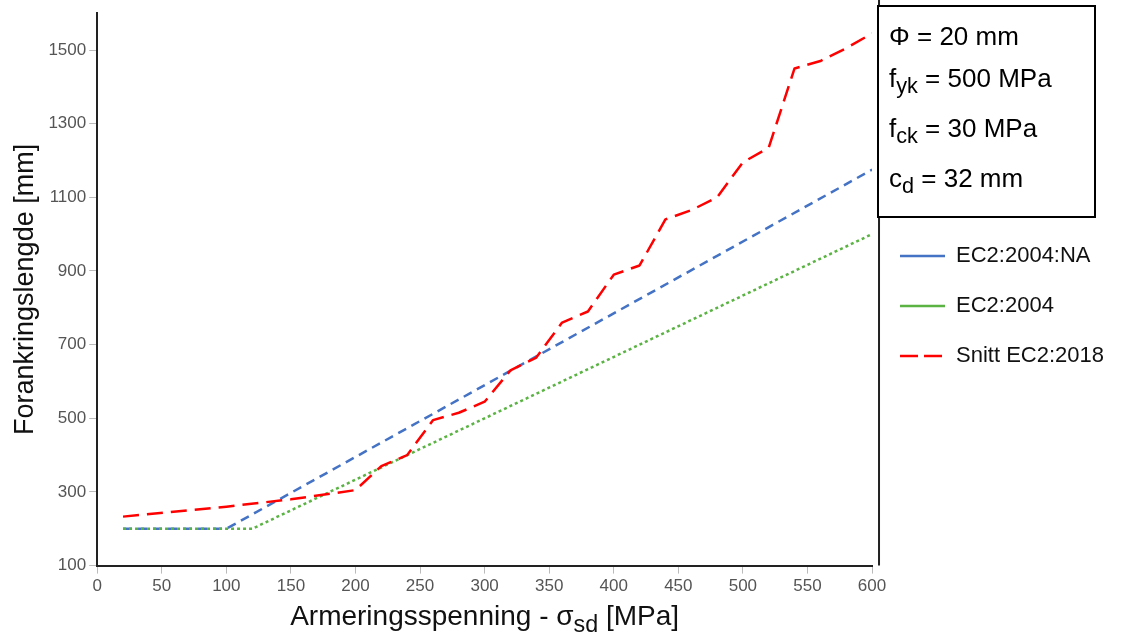 This screenshot has height=641, width=1139. What do you see at coordinates (67, 123) in the screenshot?
I see `y-tick-label: 1300` at bounding box center [67, 123].